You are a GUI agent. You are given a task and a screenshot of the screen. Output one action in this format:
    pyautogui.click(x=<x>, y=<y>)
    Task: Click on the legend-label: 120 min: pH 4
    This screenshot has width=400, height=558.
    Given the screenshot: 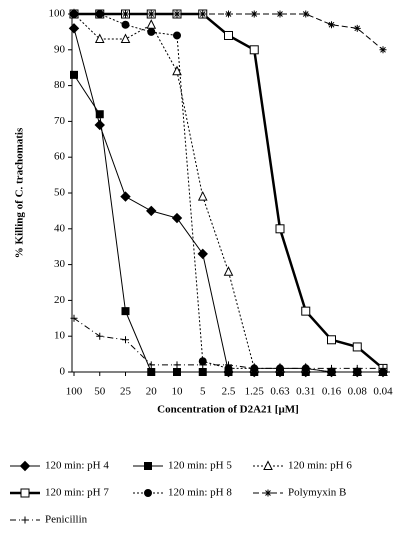 What is the action you would take?
    pyautogui.click(x=77, y=466)
    